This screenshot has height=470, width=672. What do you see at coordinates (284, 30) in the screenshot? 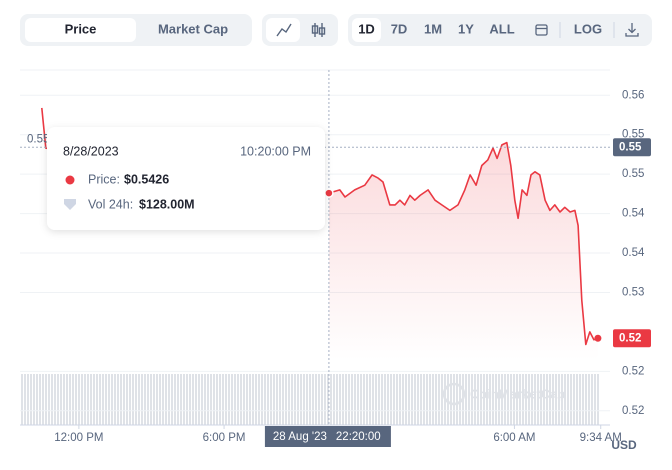
I see `line-icon` at bounding box center [284, 30].